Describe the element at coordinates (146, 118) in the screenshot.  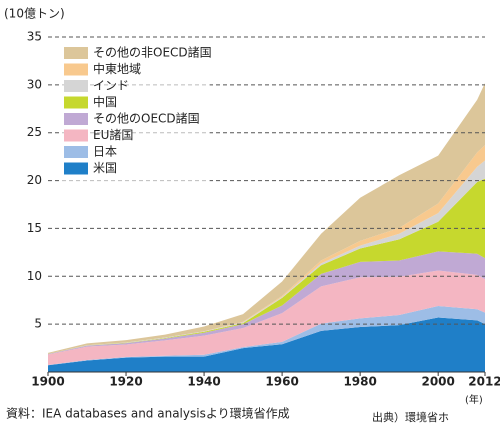
I see `legend-label: その他のOECD諸国` at that location.